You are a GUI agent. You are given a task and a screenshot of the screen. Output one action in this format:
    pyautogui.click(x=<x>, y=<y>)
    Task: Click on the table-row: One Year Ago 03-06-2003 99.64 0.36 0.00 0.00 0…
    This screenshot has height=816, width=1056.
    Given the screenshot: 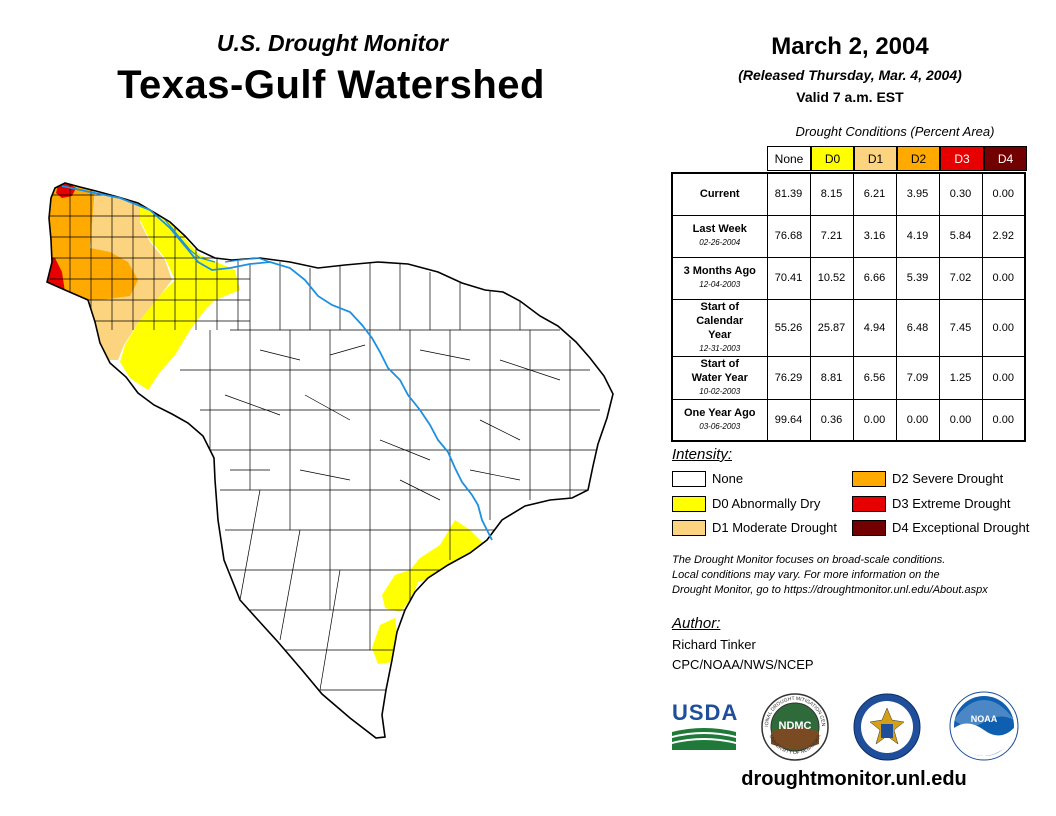 What is the action you would take?
    pyautogui.click(x=848, y=420)
    